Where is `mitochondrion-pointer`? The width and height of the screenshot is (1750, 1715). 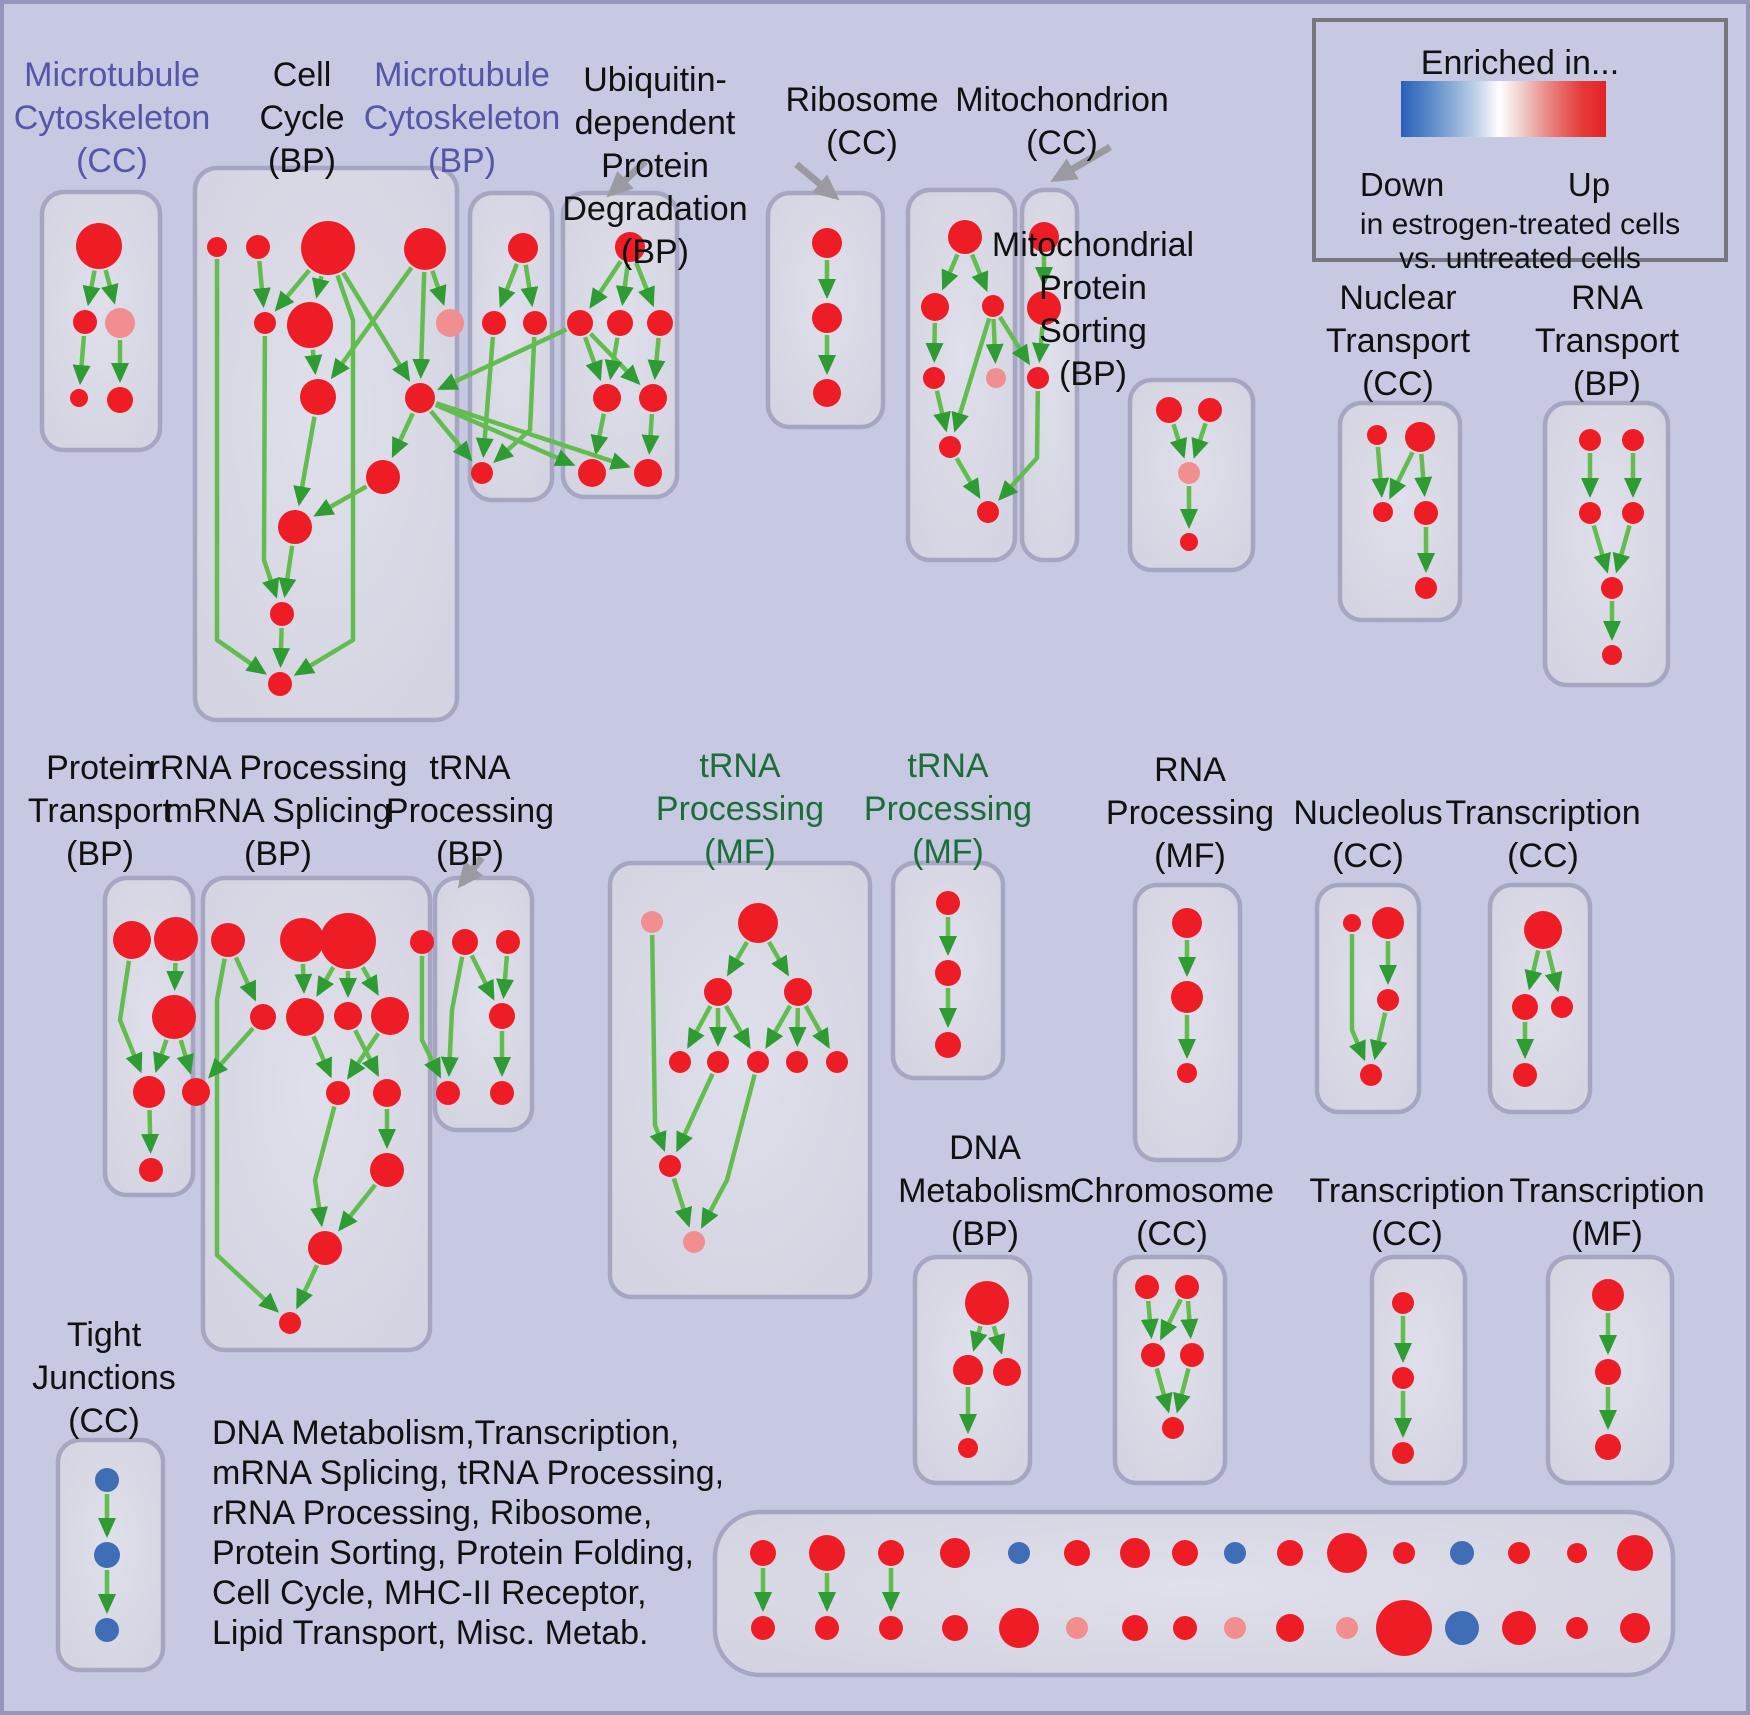
mitochondrion-pointer is located at coordinates (1081, 163).